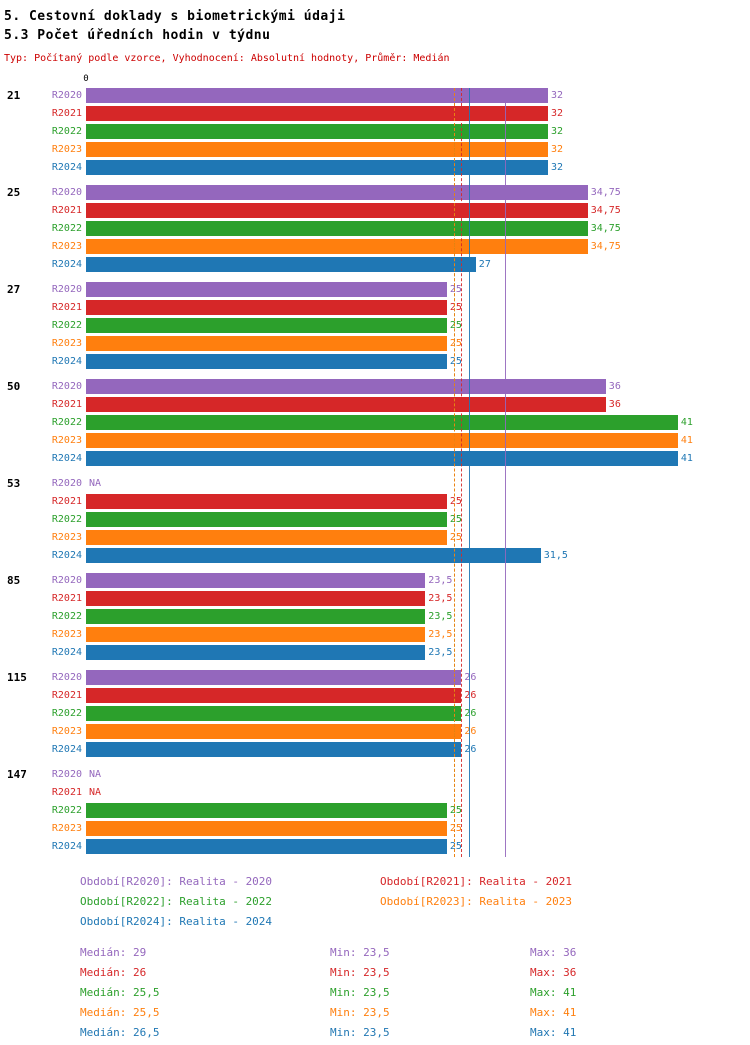  What do you see at coordinates (418, 557) in the screenshot?
I see `bar-area: 31,5` at bounding box center [418, 557].